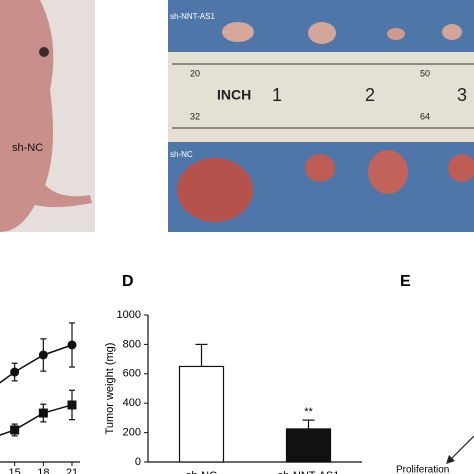  I want to click on y-tick-label: 1000, so click(129, 315).